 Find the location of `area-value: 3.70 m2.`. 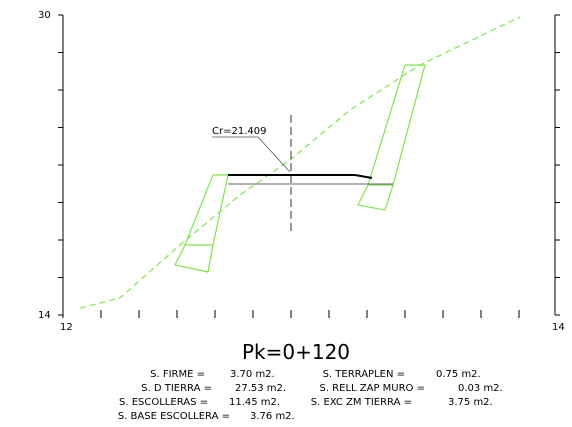

area-value: 3.70 m2. is located at coordinates (252, 374).